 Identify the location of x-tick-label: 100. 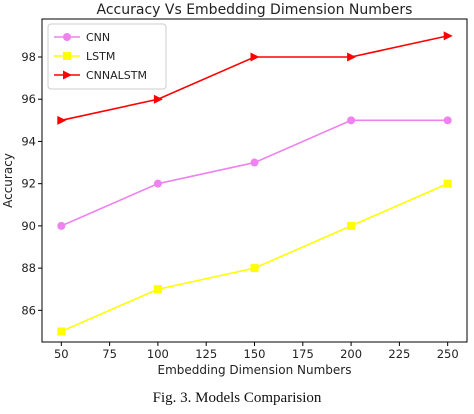
(158, 354).